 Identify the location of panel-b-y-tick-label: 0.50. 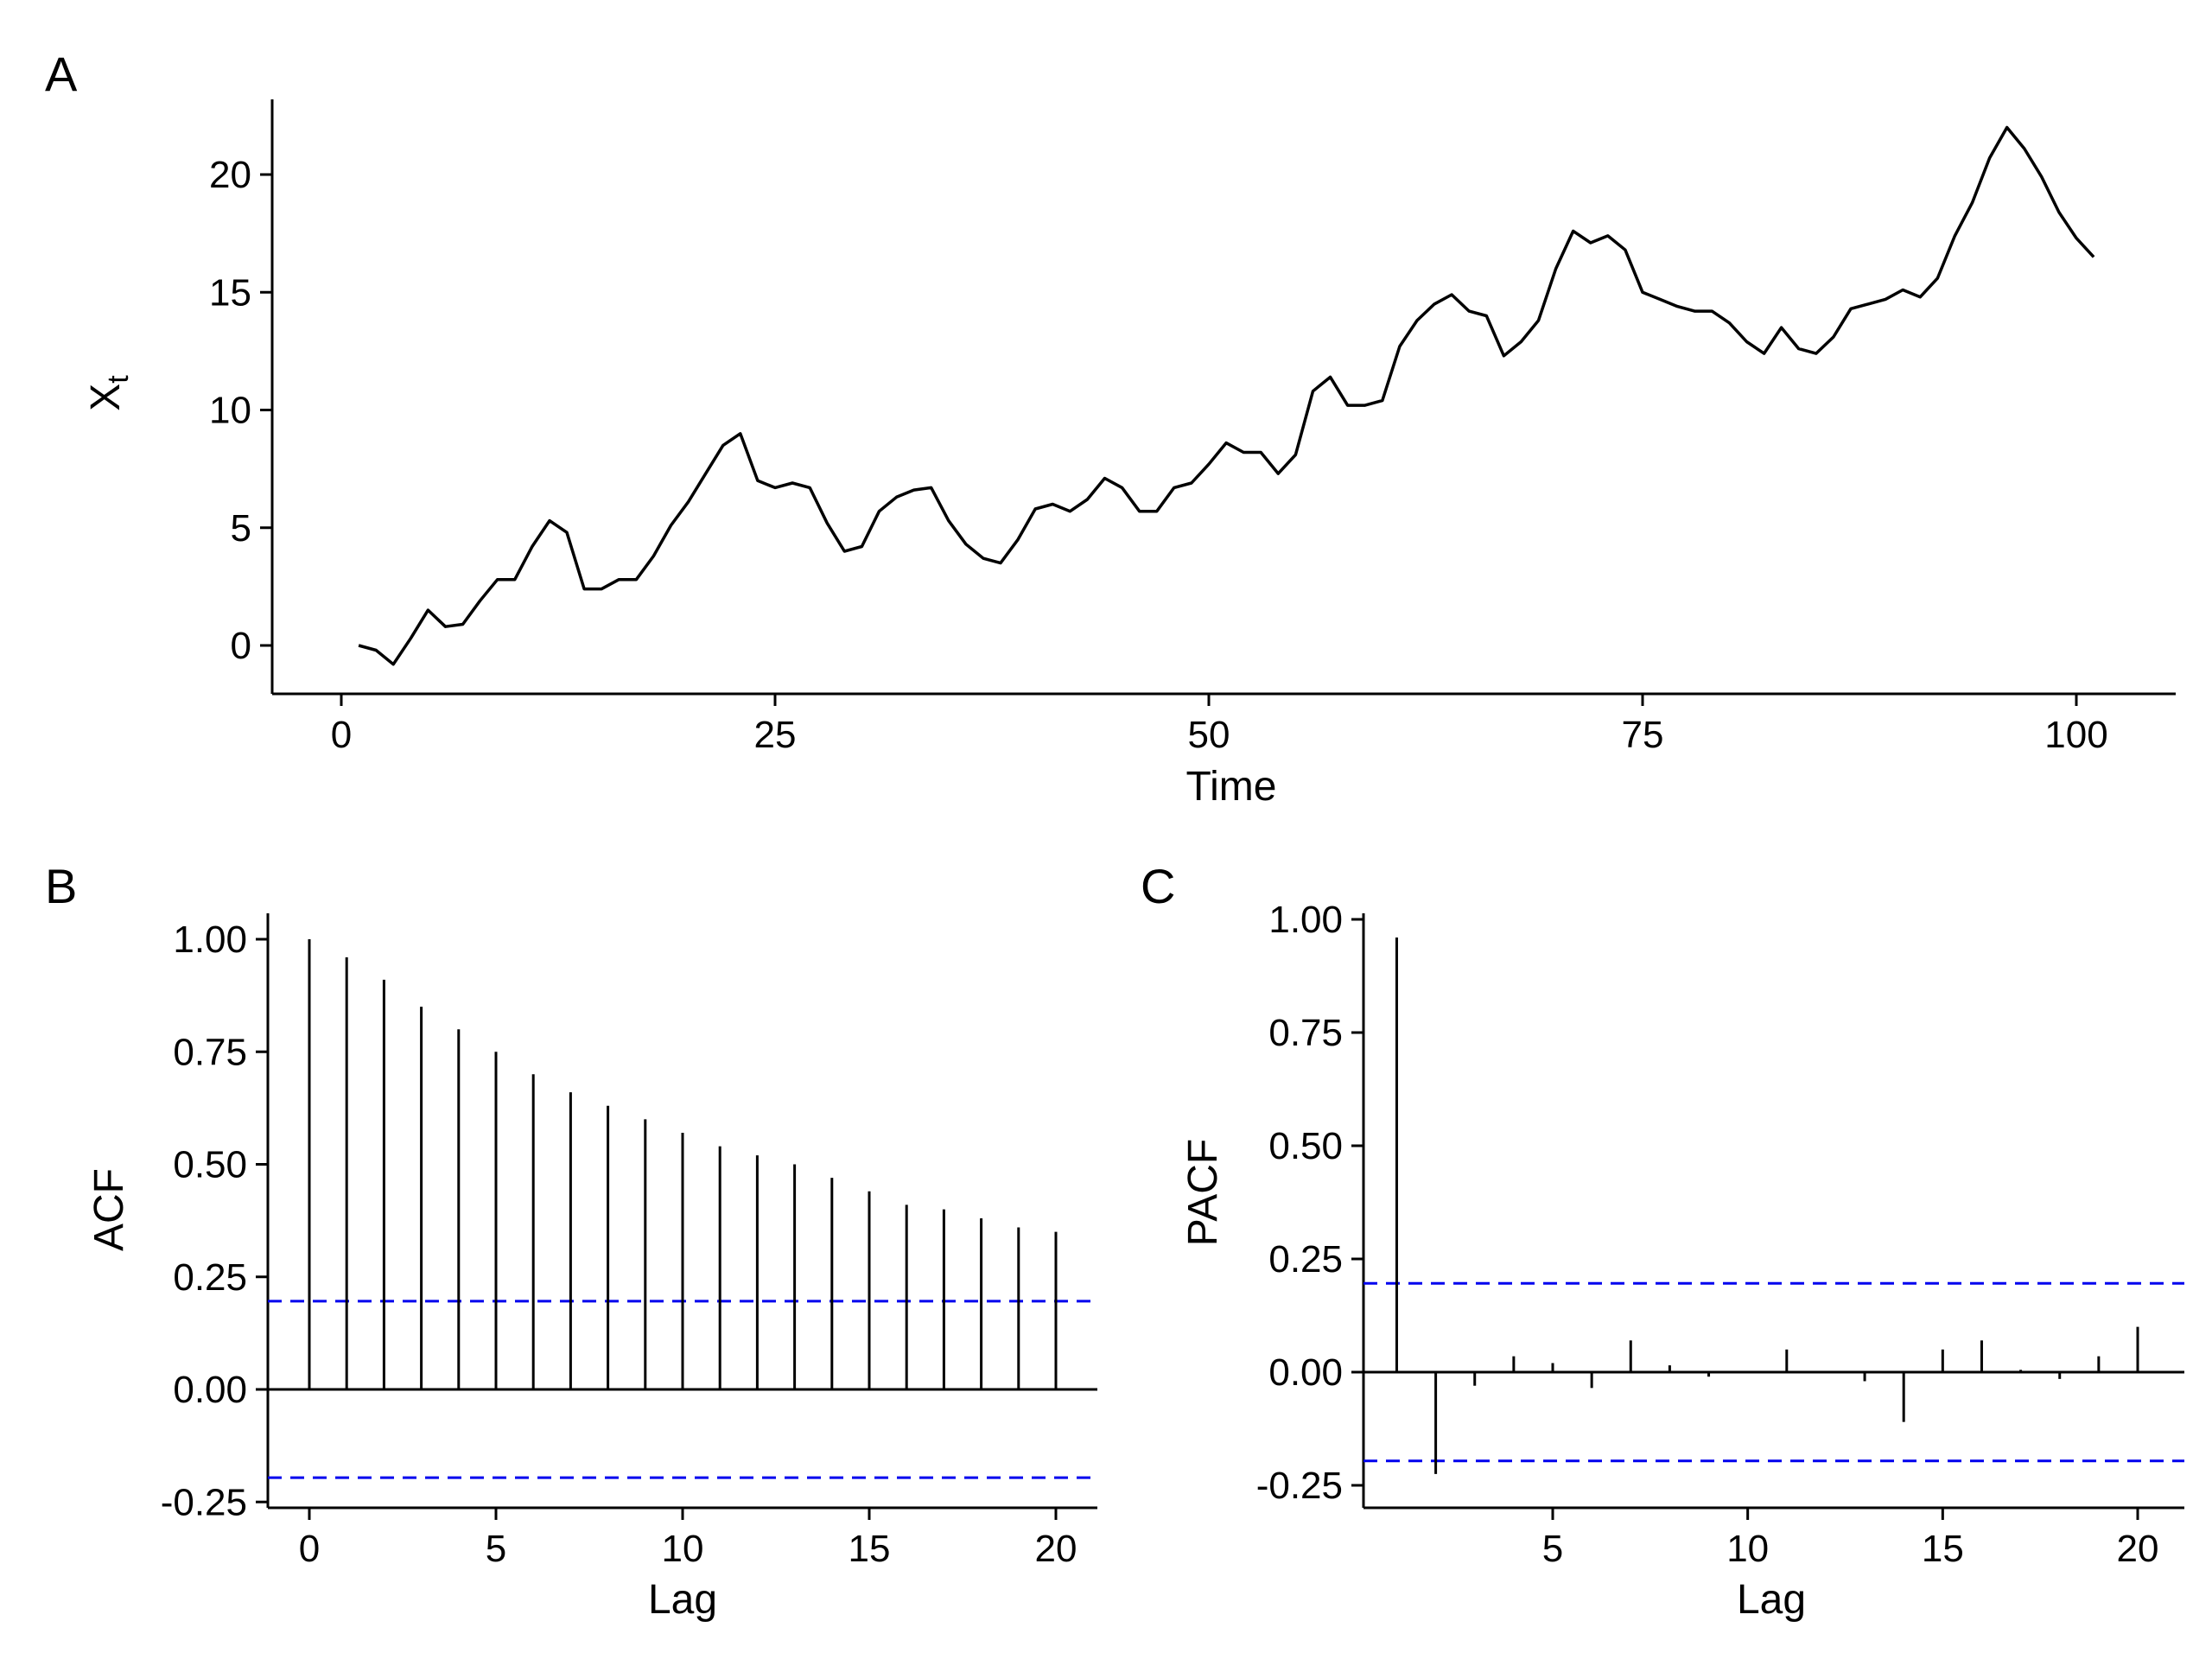
(210, 1165).